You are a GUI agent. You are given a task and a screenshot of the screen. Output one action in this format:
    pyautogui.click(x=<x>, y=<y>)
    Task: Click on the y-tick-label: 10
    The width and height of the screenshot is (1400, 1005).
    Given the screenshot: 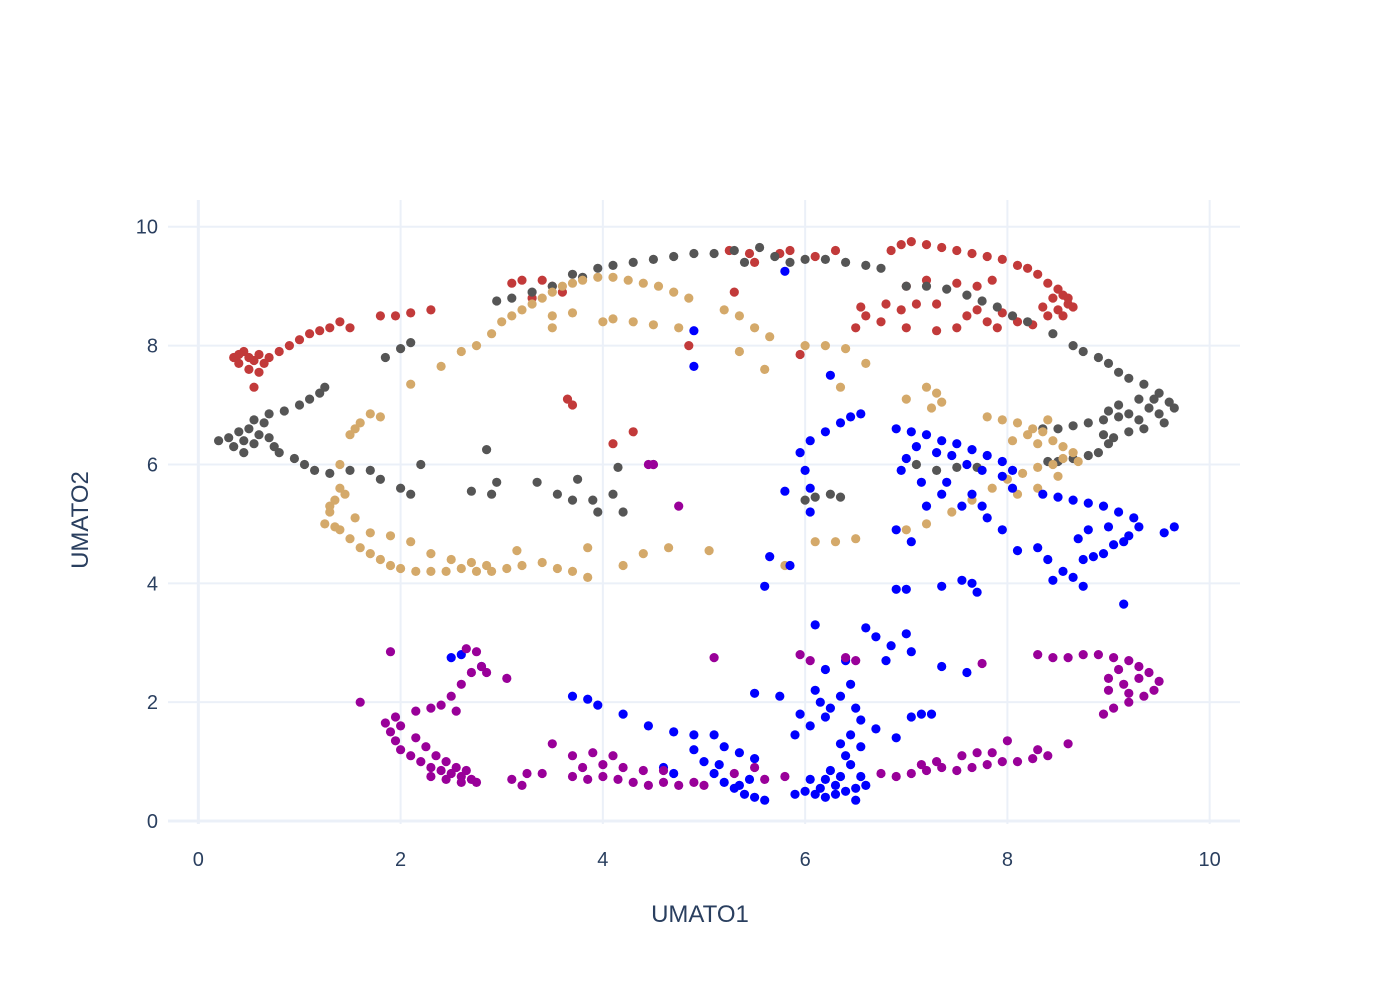 What is the action you would take?
    pyautogui.click(x=147, y=228)
    